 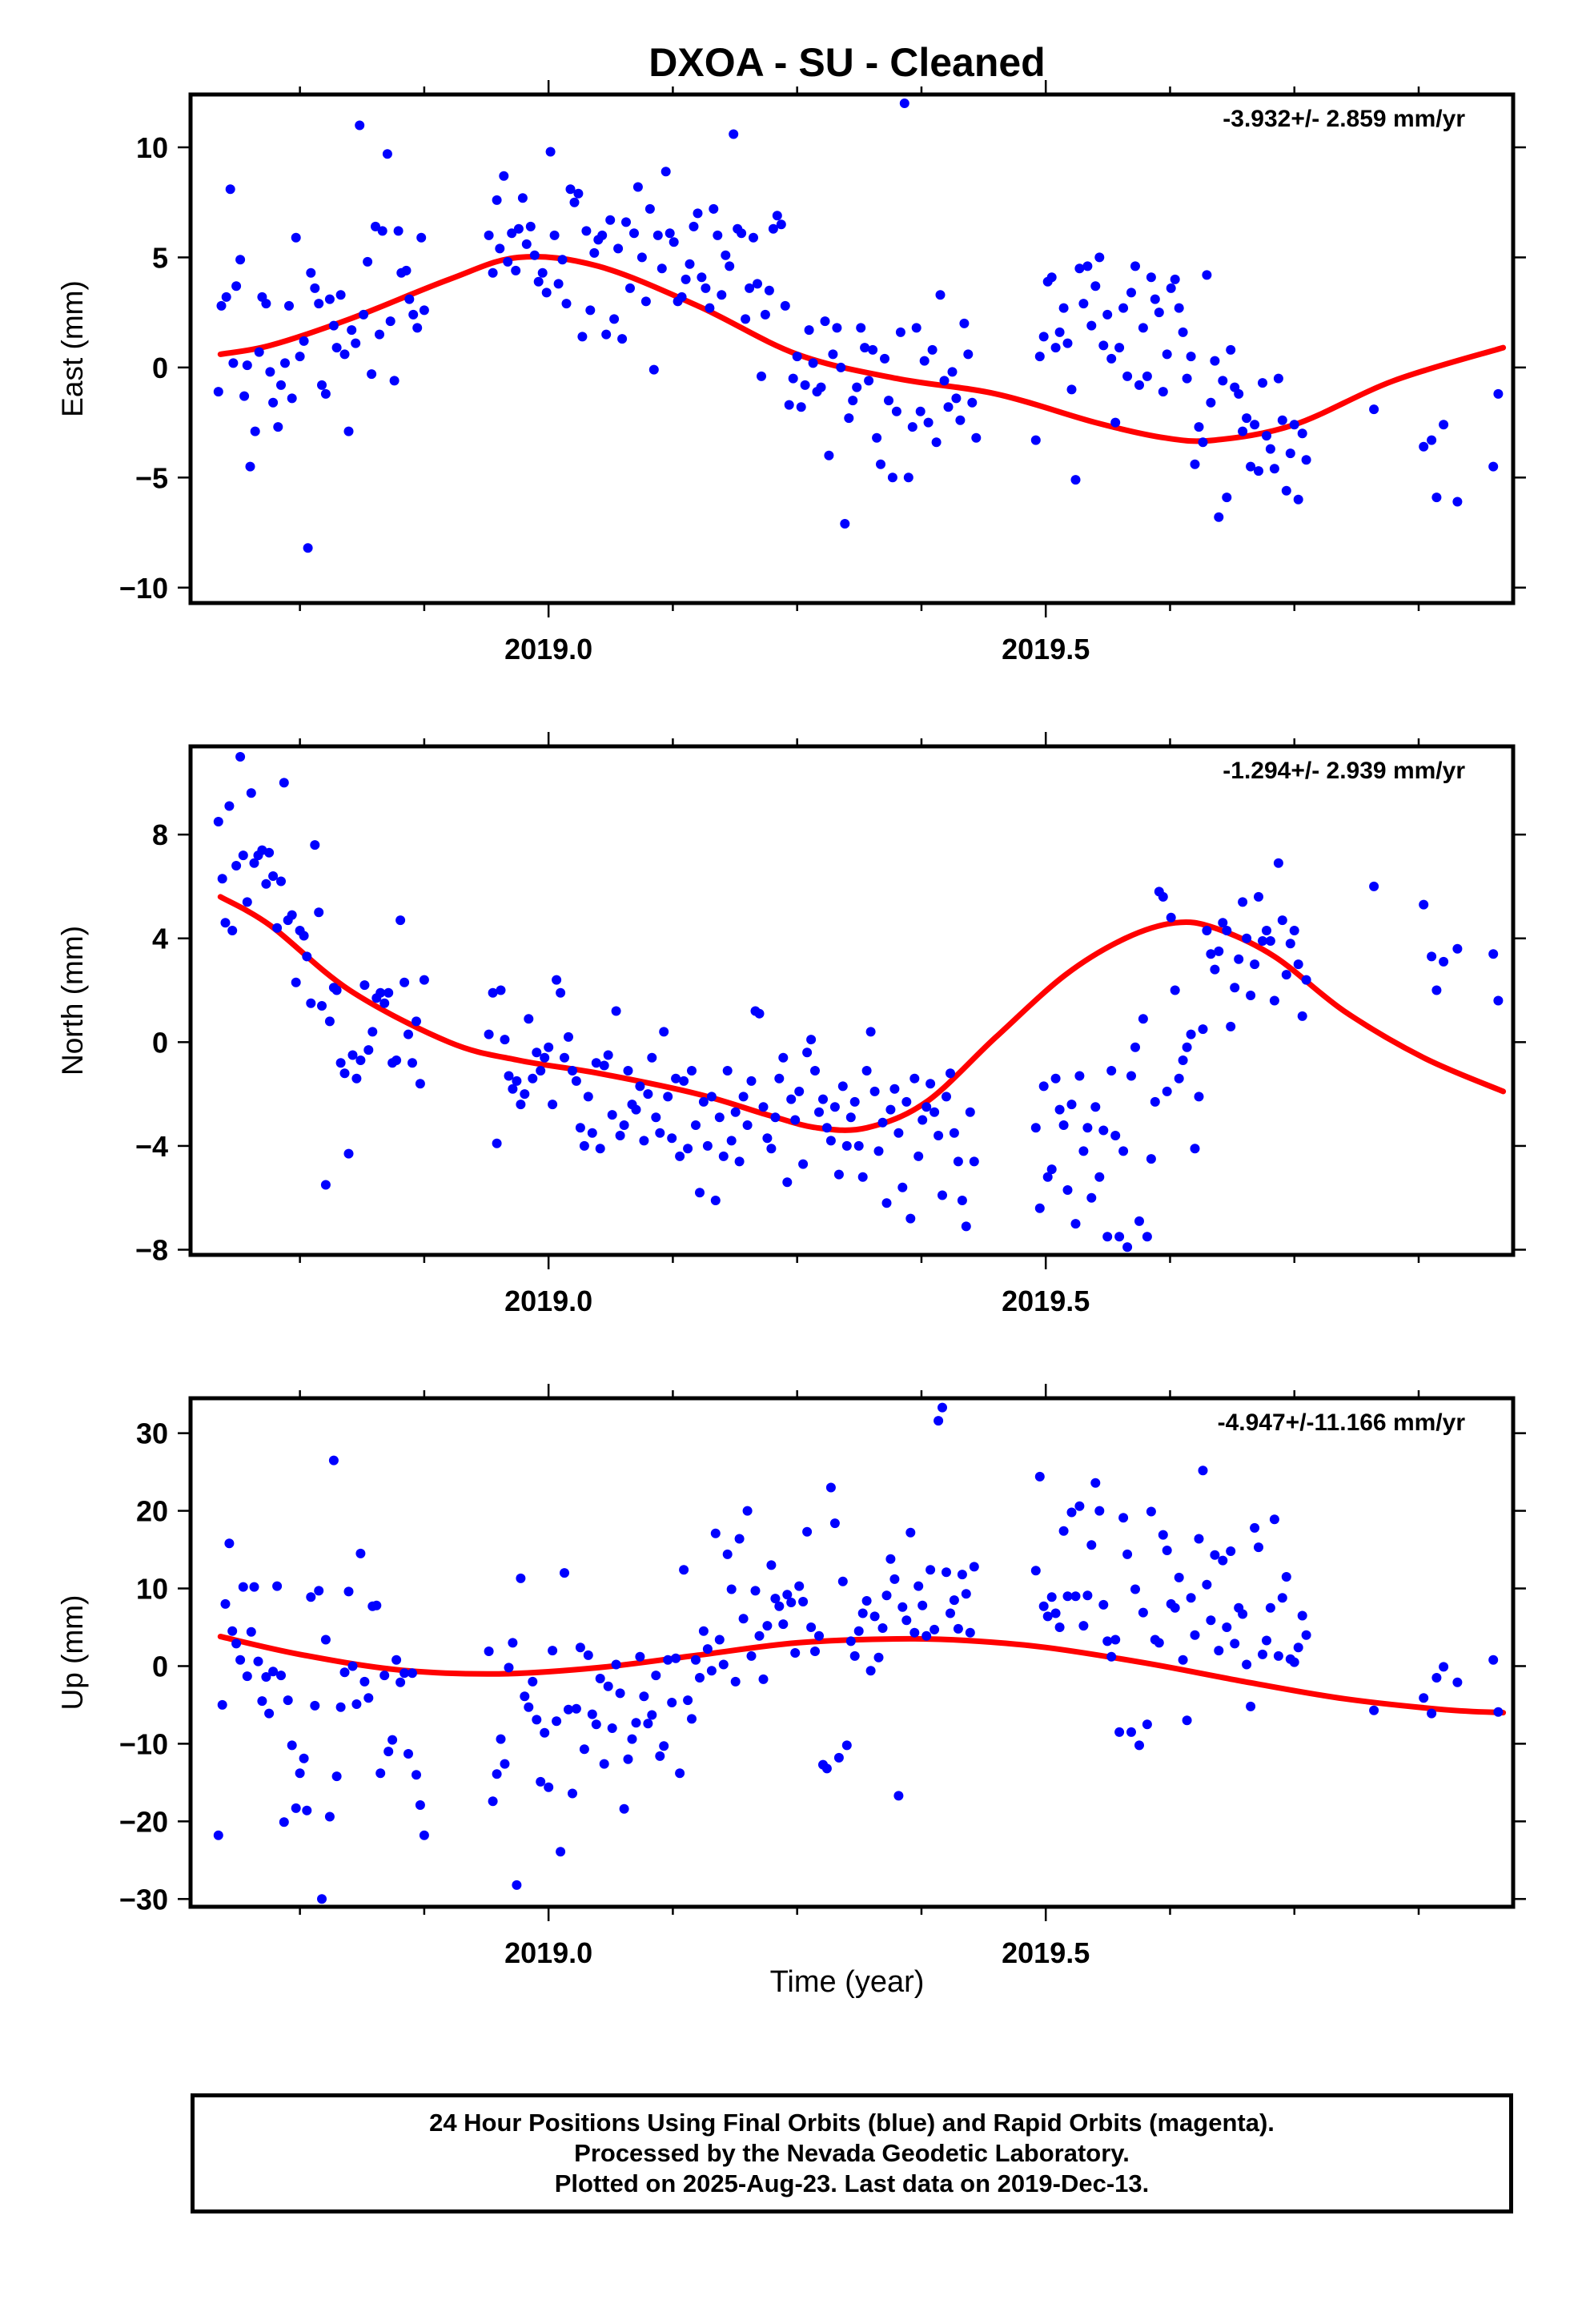 What do you see at coordinates (152, 1433) in the screenshot?
I see `up-y-tick-label: 30` at bounding box center [152, 1433].